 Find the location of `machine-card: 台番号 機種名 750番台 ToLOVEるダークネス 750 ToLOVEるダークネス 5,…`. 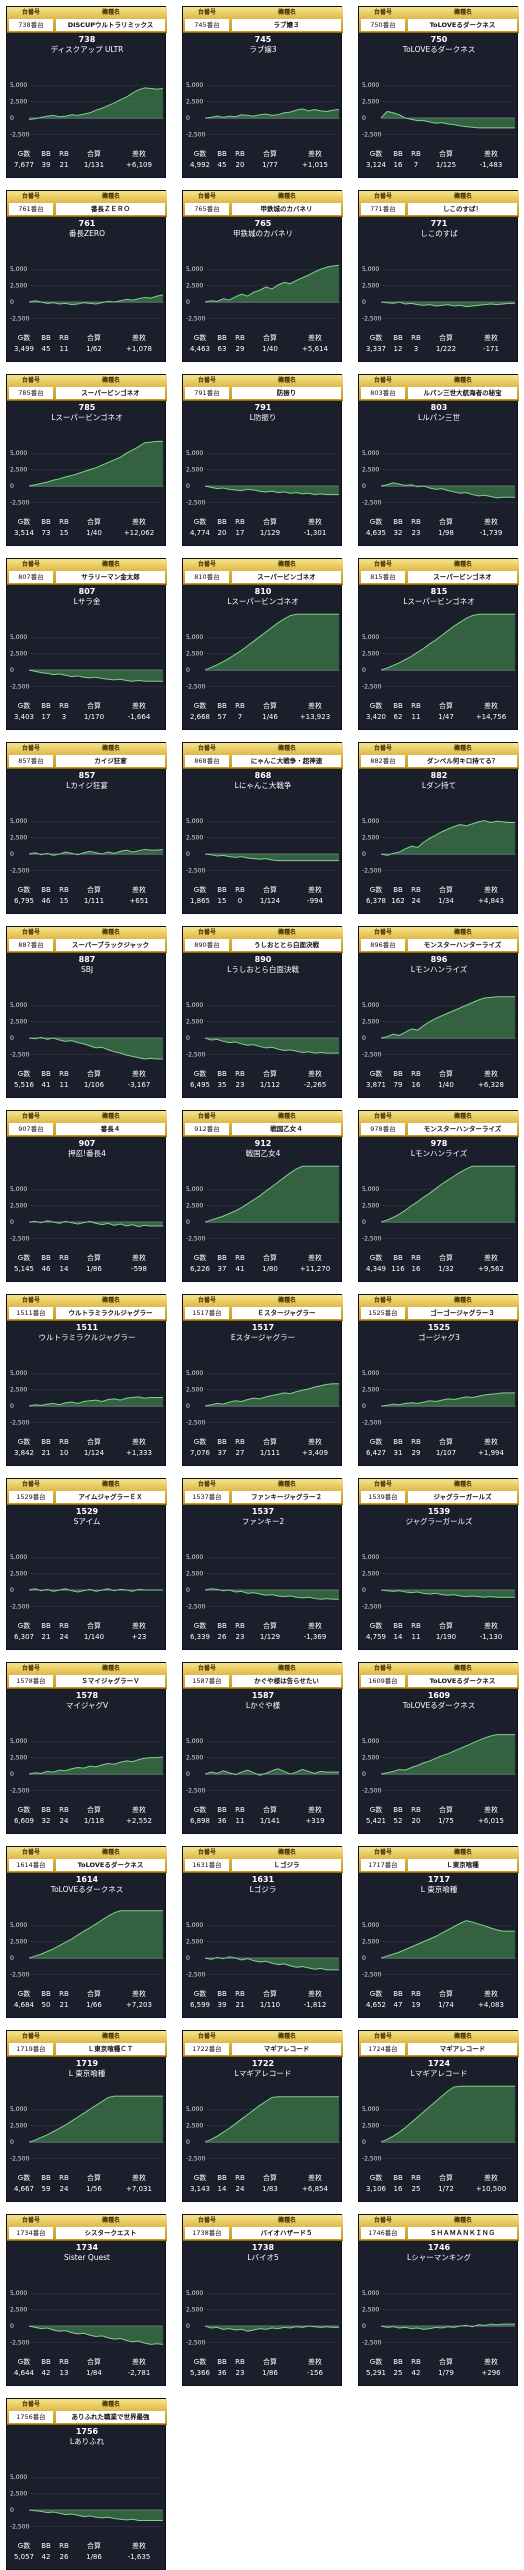

machine-card: 台番号 機種名 750番台 ToLOVEるダークネス 750 ToLOVEるダークネス 5,… is located at coordinates (438, 92).